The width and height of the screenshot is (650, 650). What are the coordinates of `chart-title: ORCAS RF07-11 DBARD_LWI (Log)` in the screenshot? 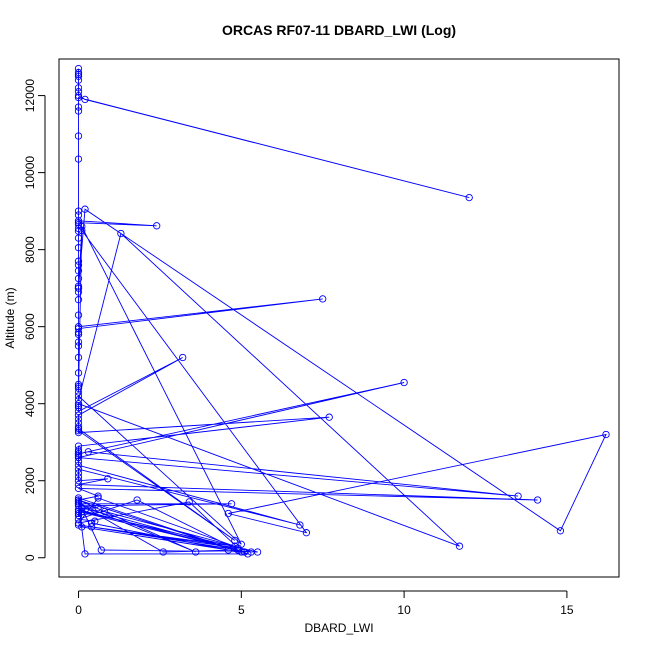 It's located at (339, 30).